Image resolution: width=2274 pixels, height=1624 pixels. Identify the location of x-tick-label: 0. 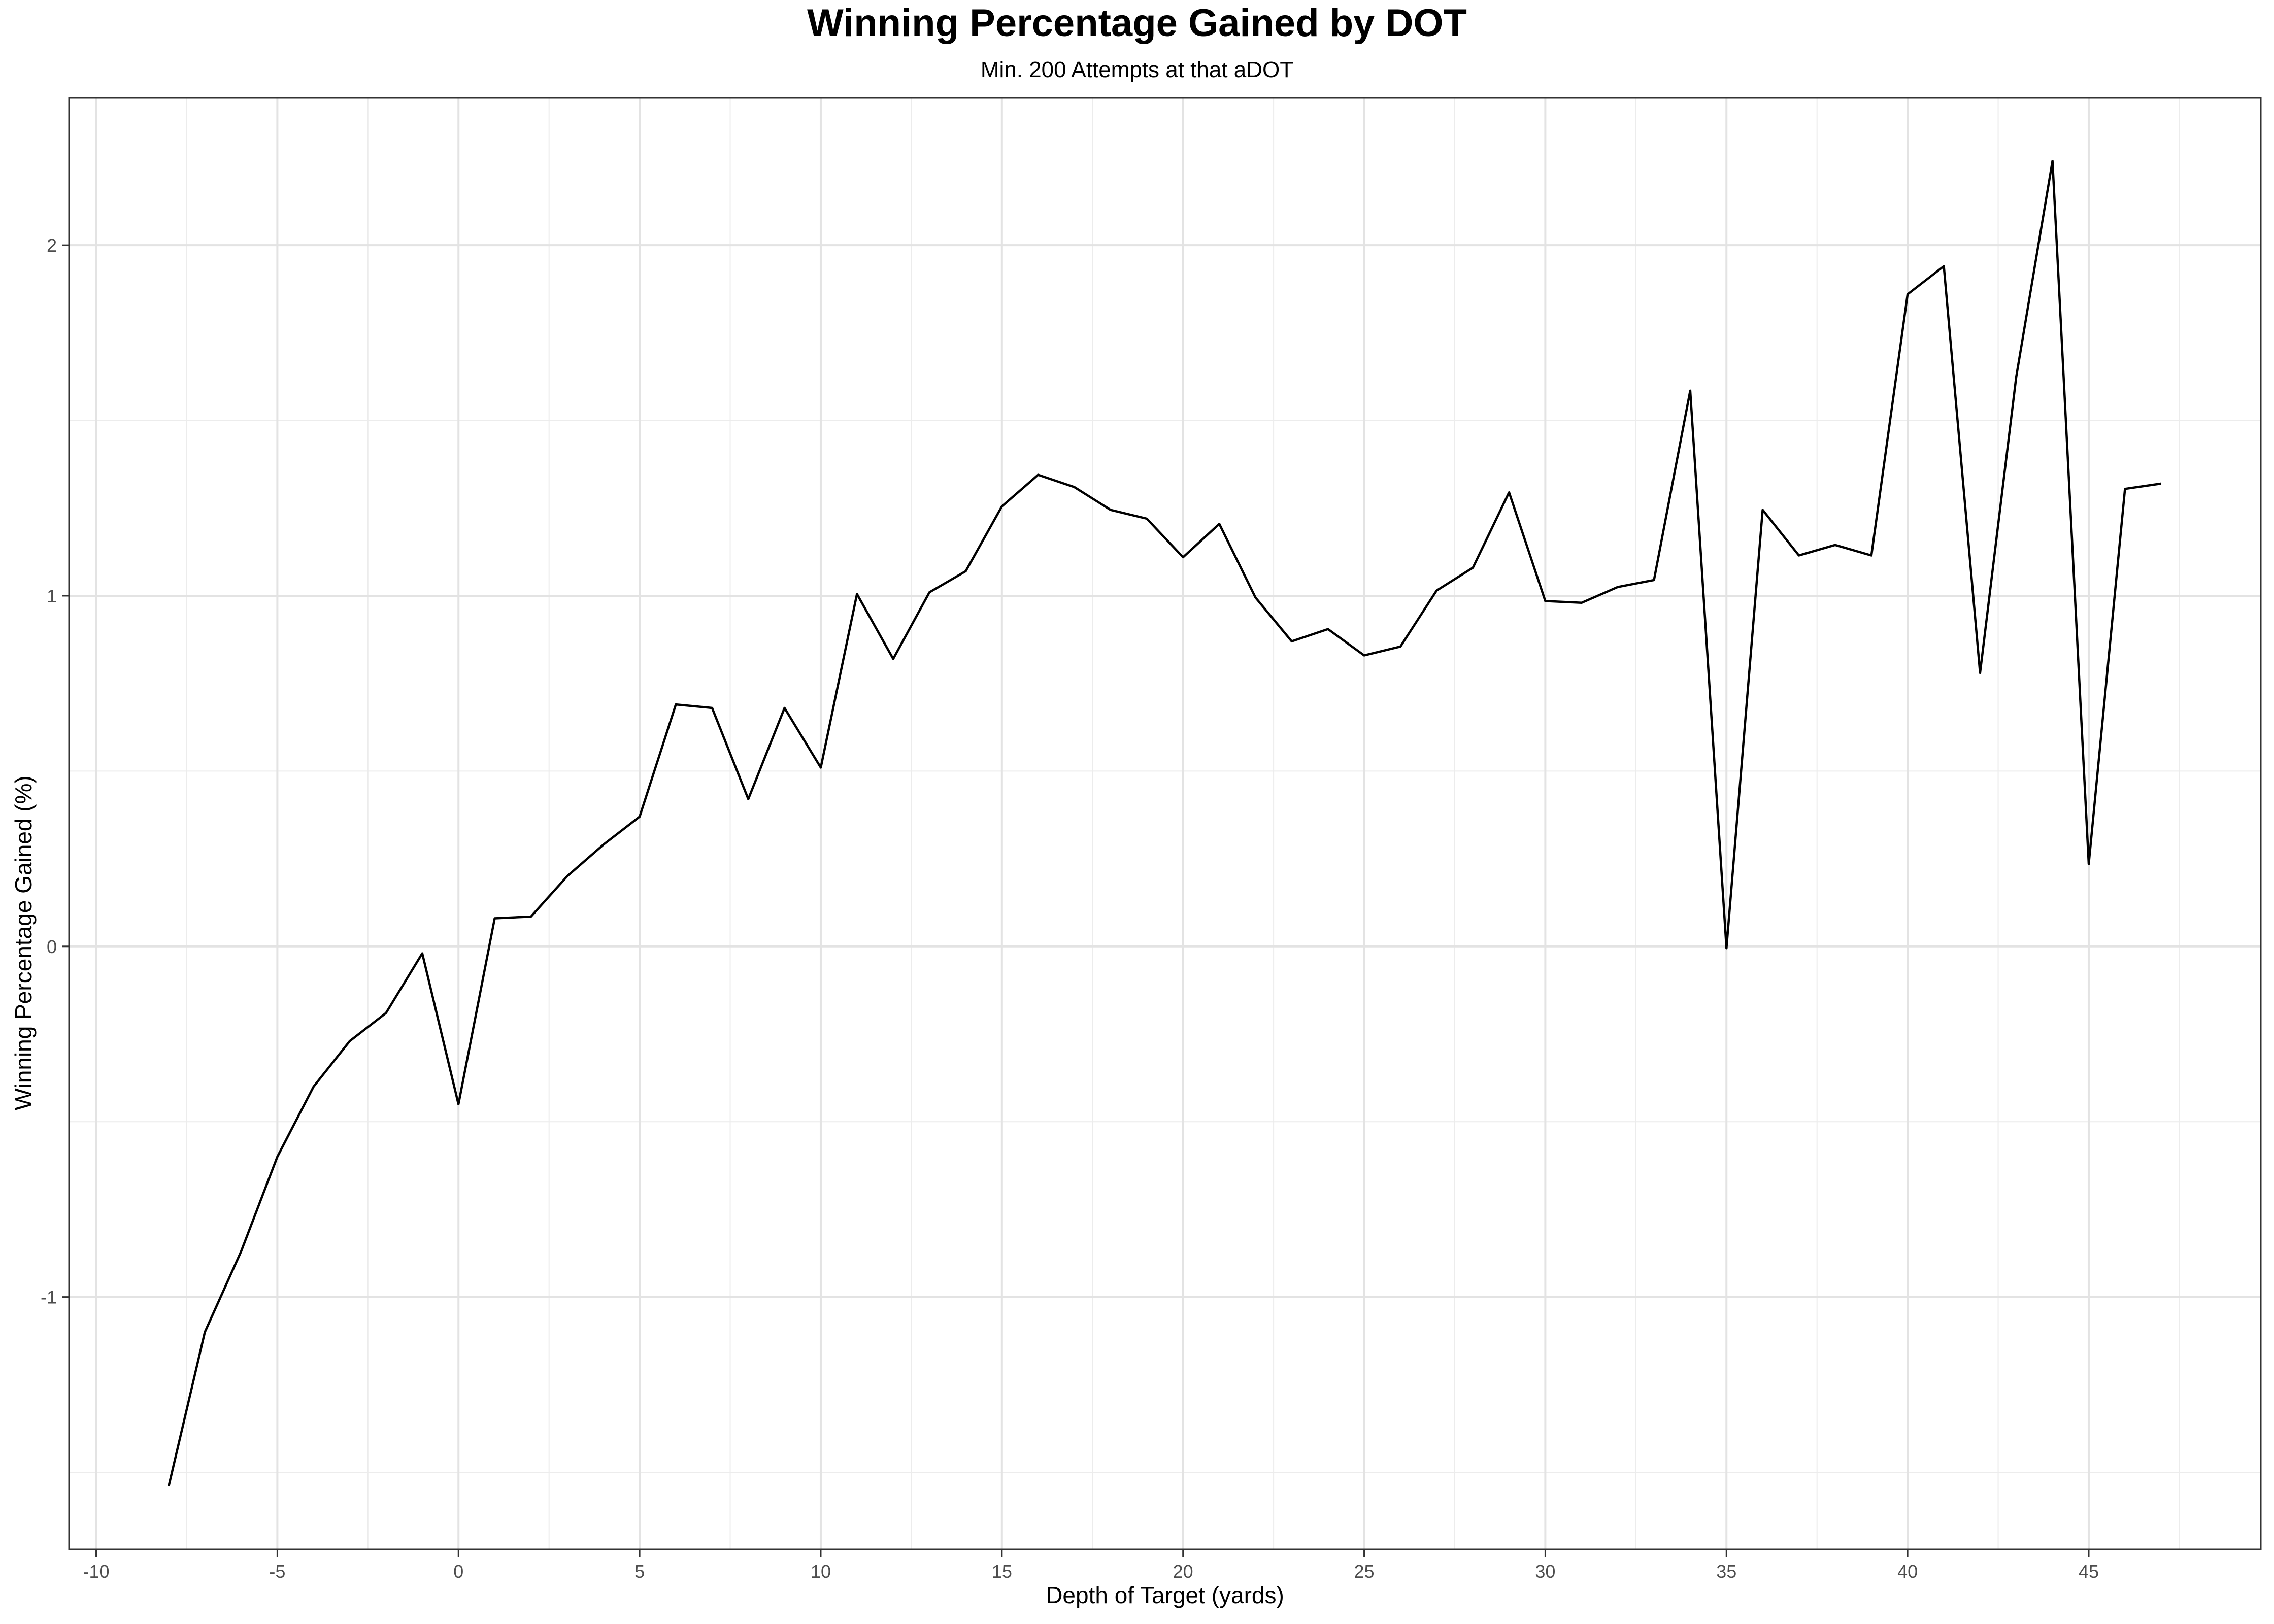
(458, 1571).